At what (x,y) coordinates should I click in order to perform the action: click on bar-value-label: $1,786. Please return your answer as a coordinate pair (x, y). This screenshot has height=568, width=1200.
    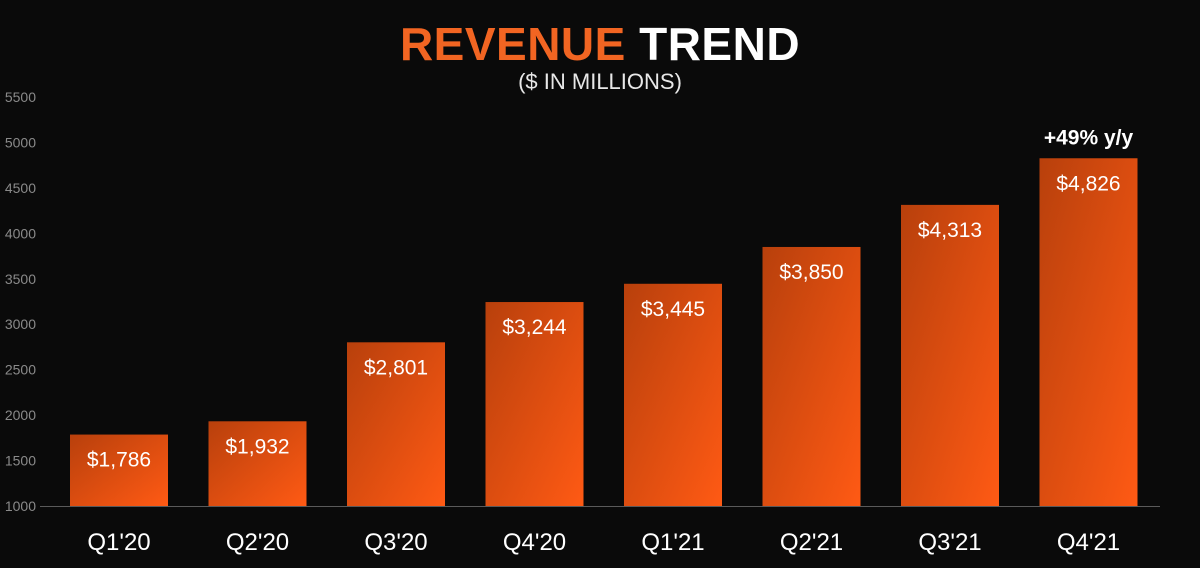
    Looking at the image, I should click on (119, 460).